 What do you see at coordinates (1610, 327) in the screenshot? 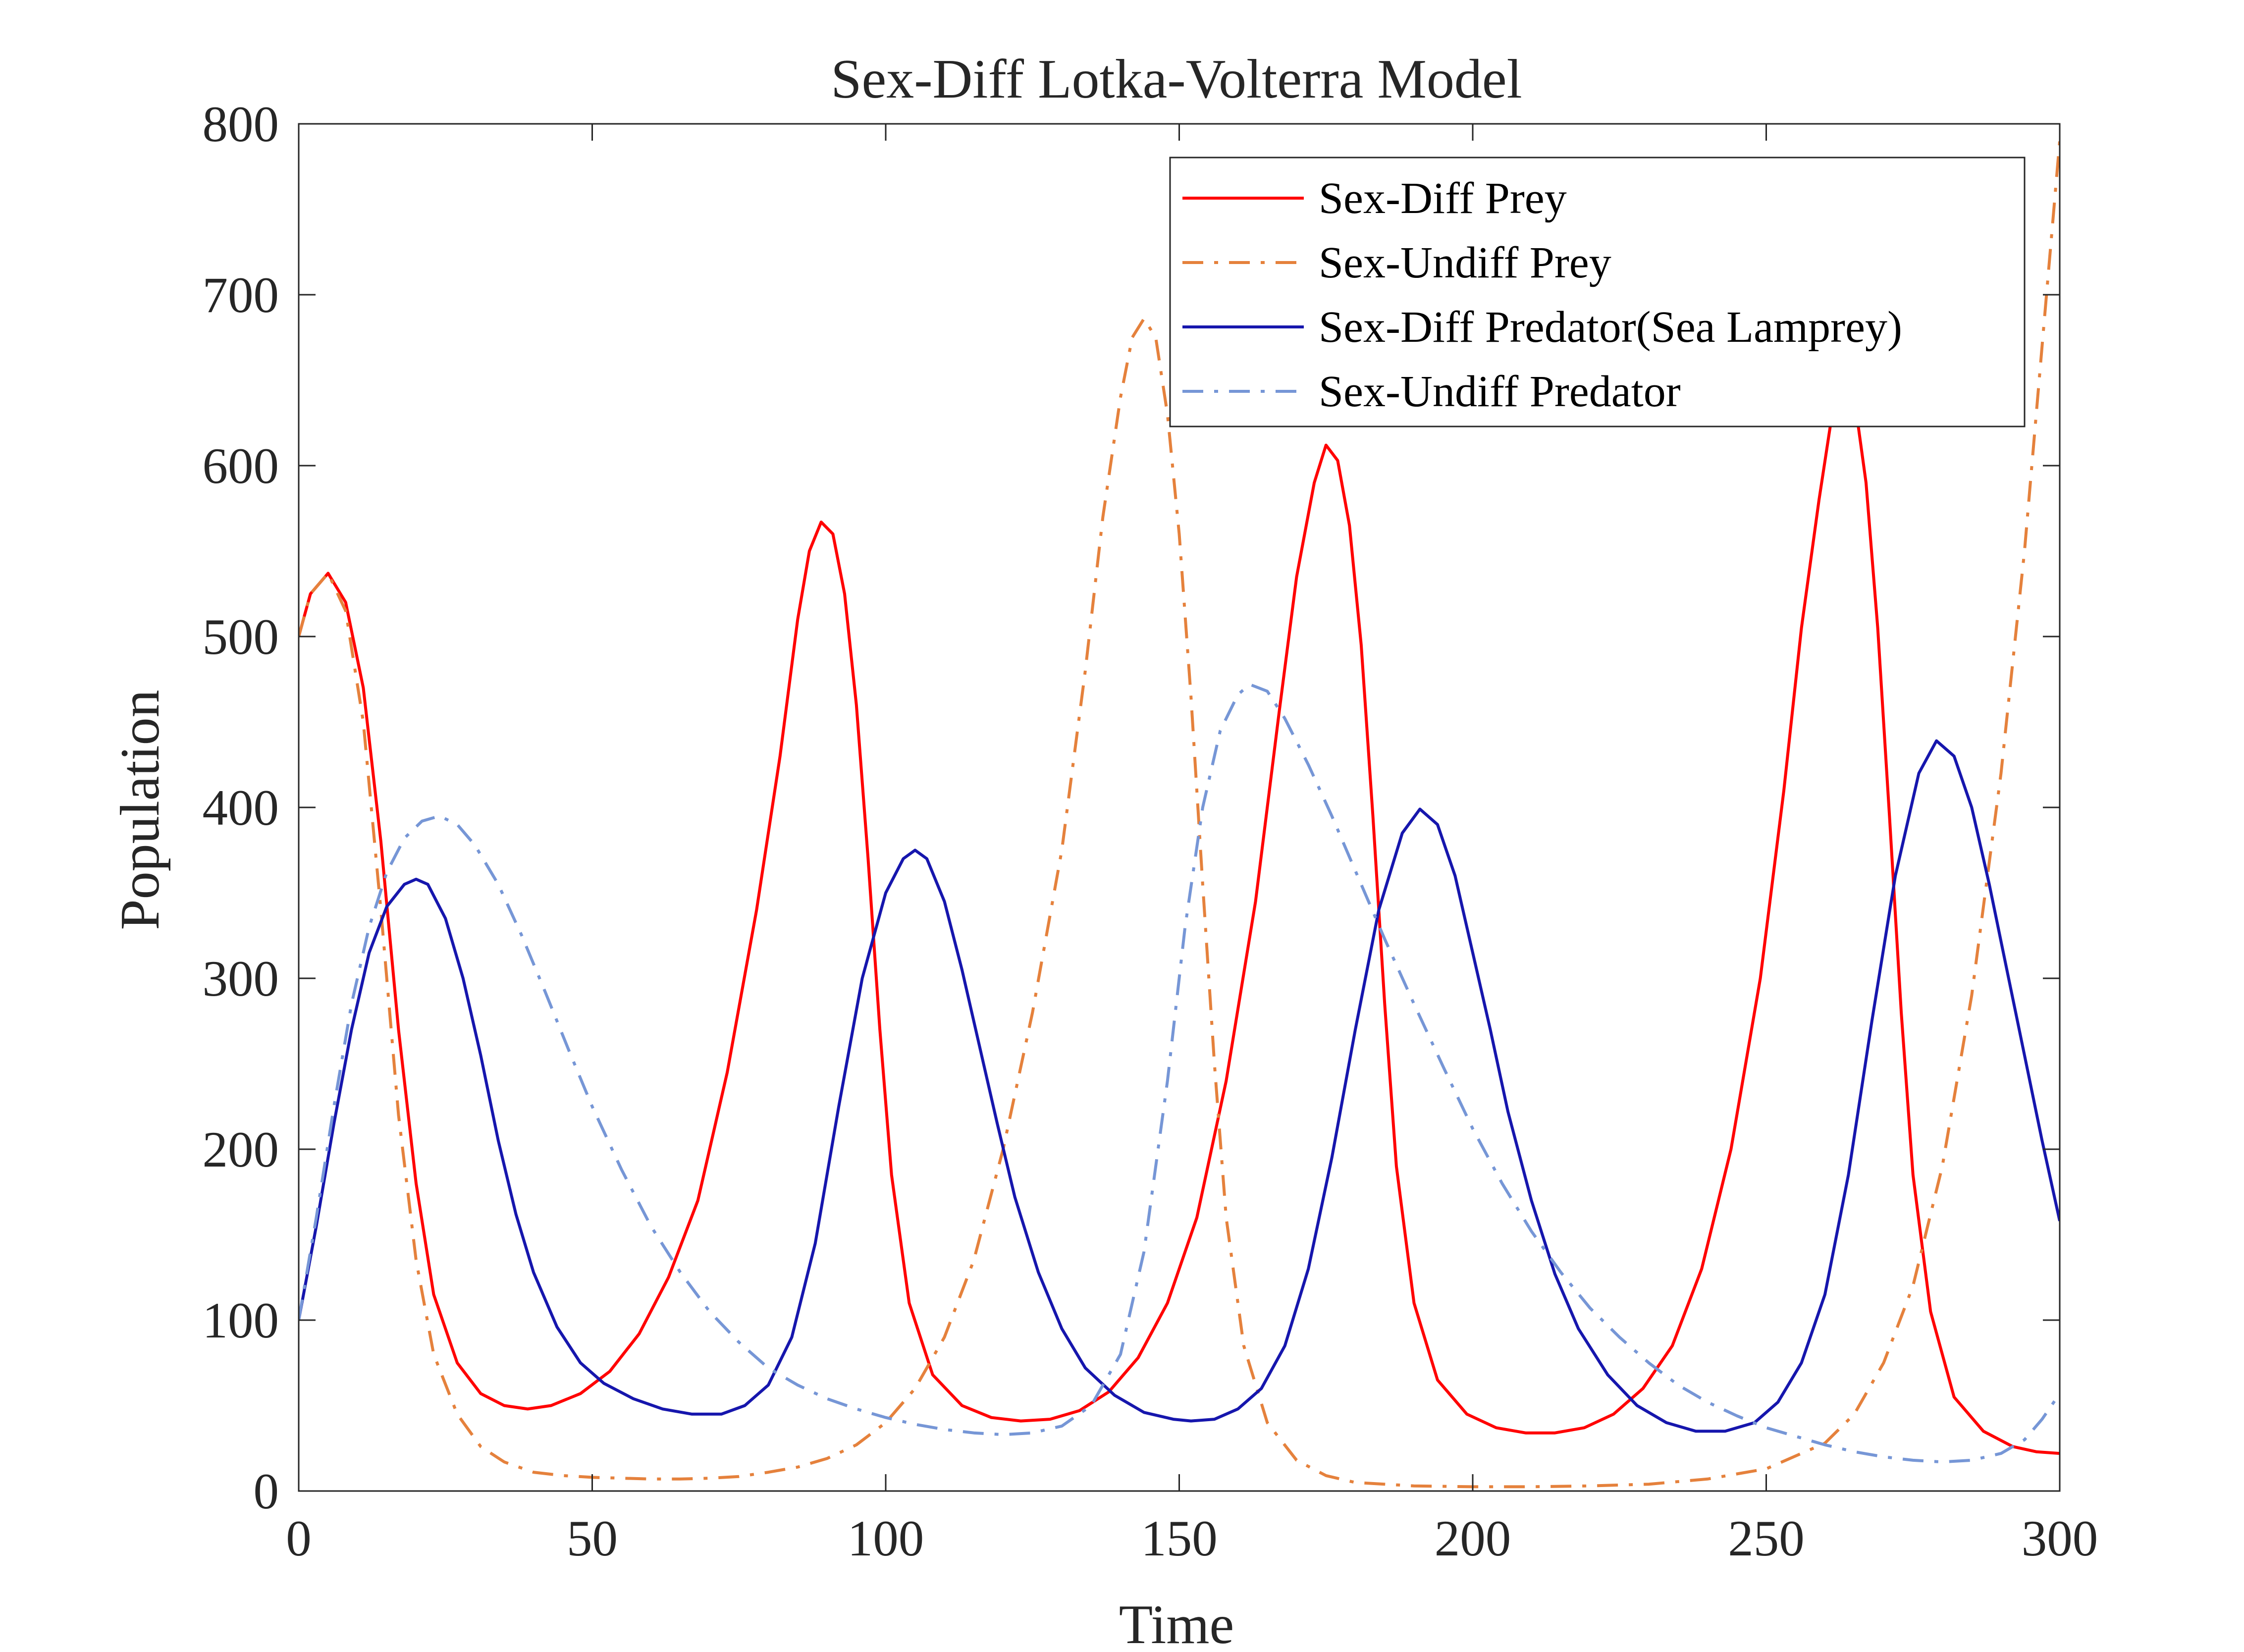
I see `legend-label: Sex-Diff Predator(Sea Lamprey)` at bounding box center [1610, 327].